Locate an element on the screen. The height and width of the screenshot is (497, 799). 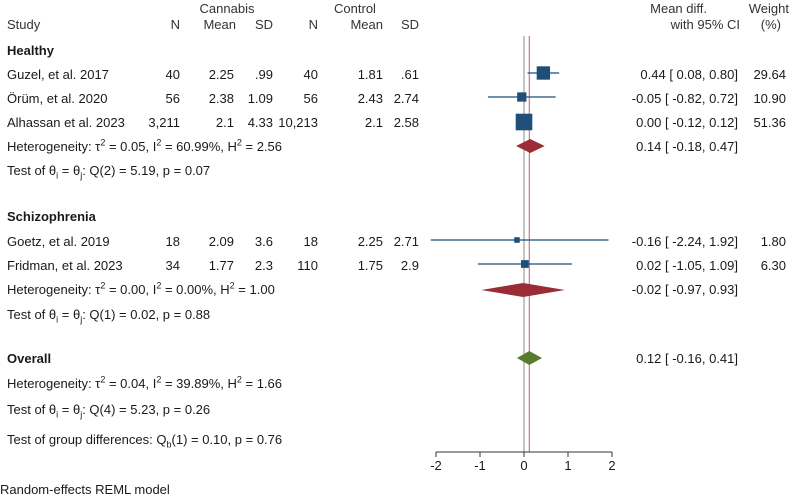
effect-ci: -0.16 [ -2.24, 1.92] is located at coordinates (684, 241).